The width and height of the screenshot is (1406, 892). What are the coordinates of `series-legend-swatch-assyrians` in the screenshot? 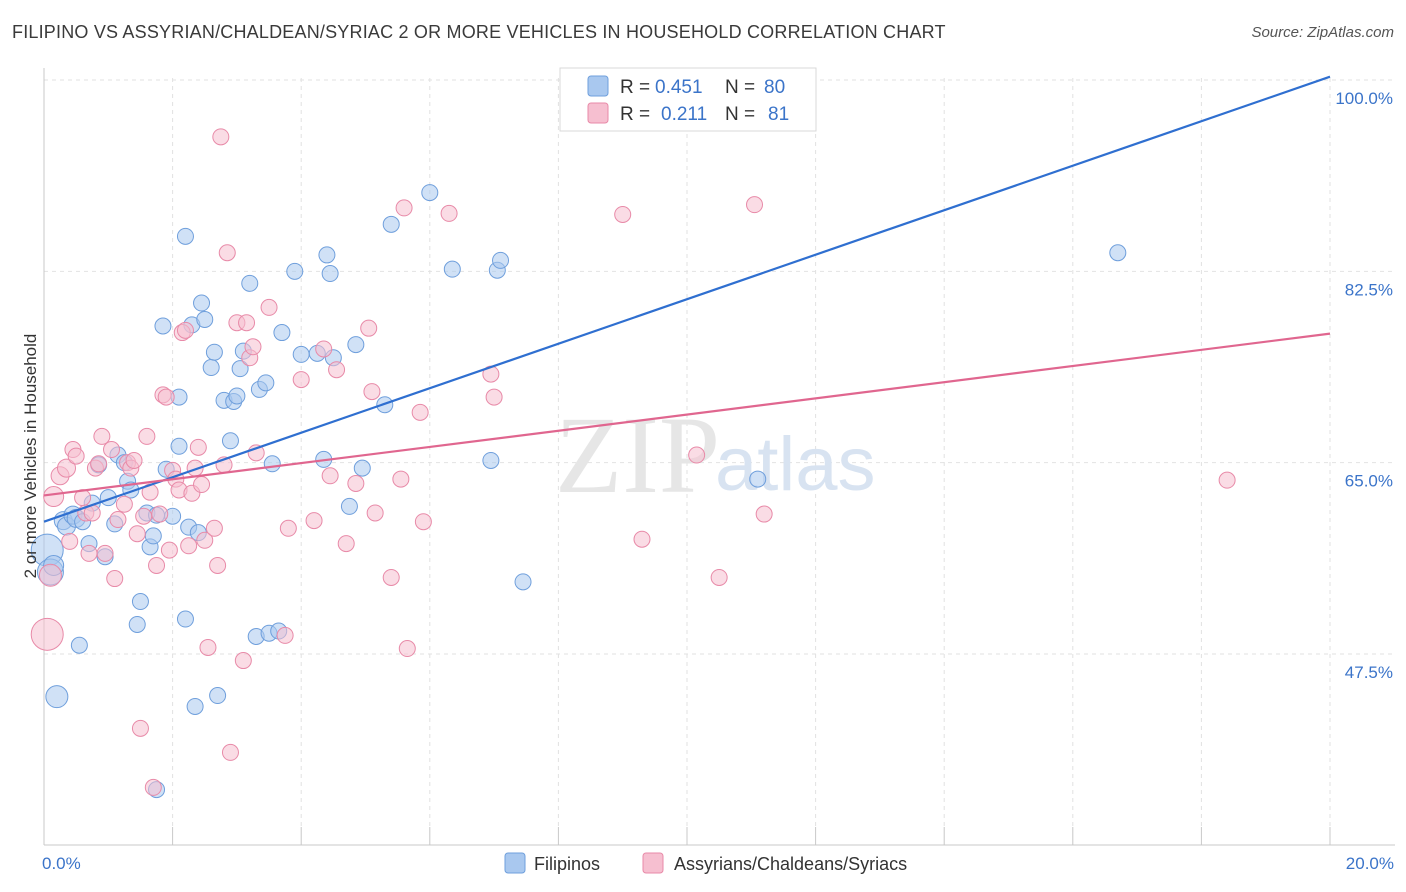 It's located at (653, 863).